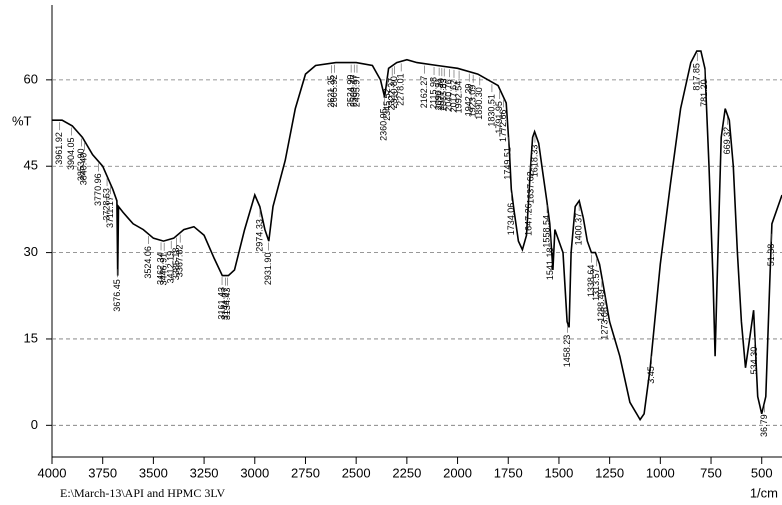  What do you see at coordinates (31, 165) in the screenshot?
I see `y-tick-label: 45` at bounding box center [31, 165].